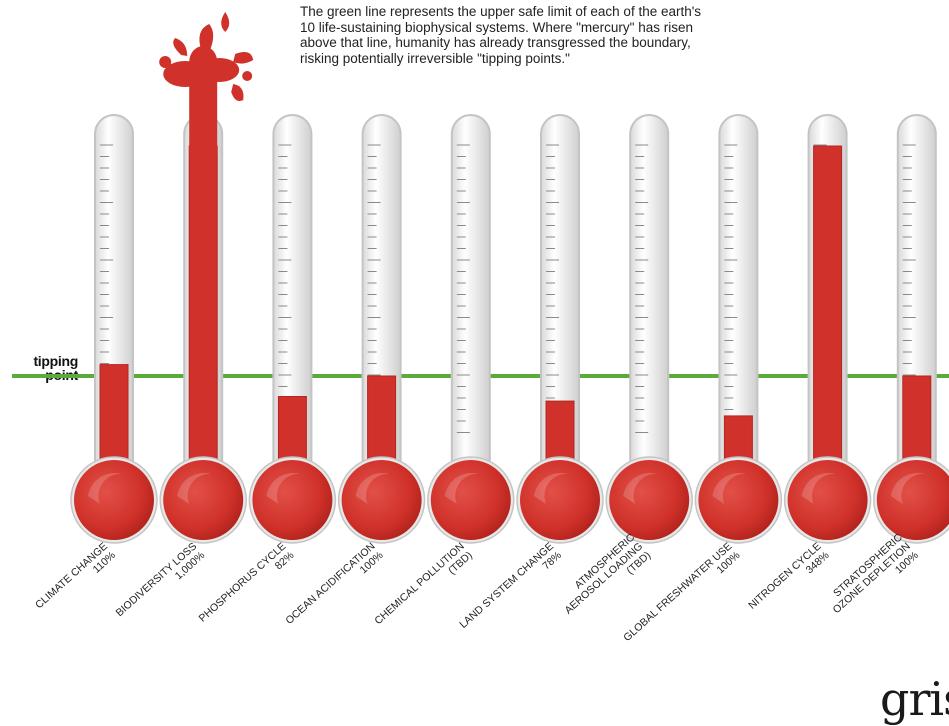 The width and height of the screenshot is (949, 726). I want to click on thermometer-label: NITROGEN CYCLE348%, so click(788, 580).